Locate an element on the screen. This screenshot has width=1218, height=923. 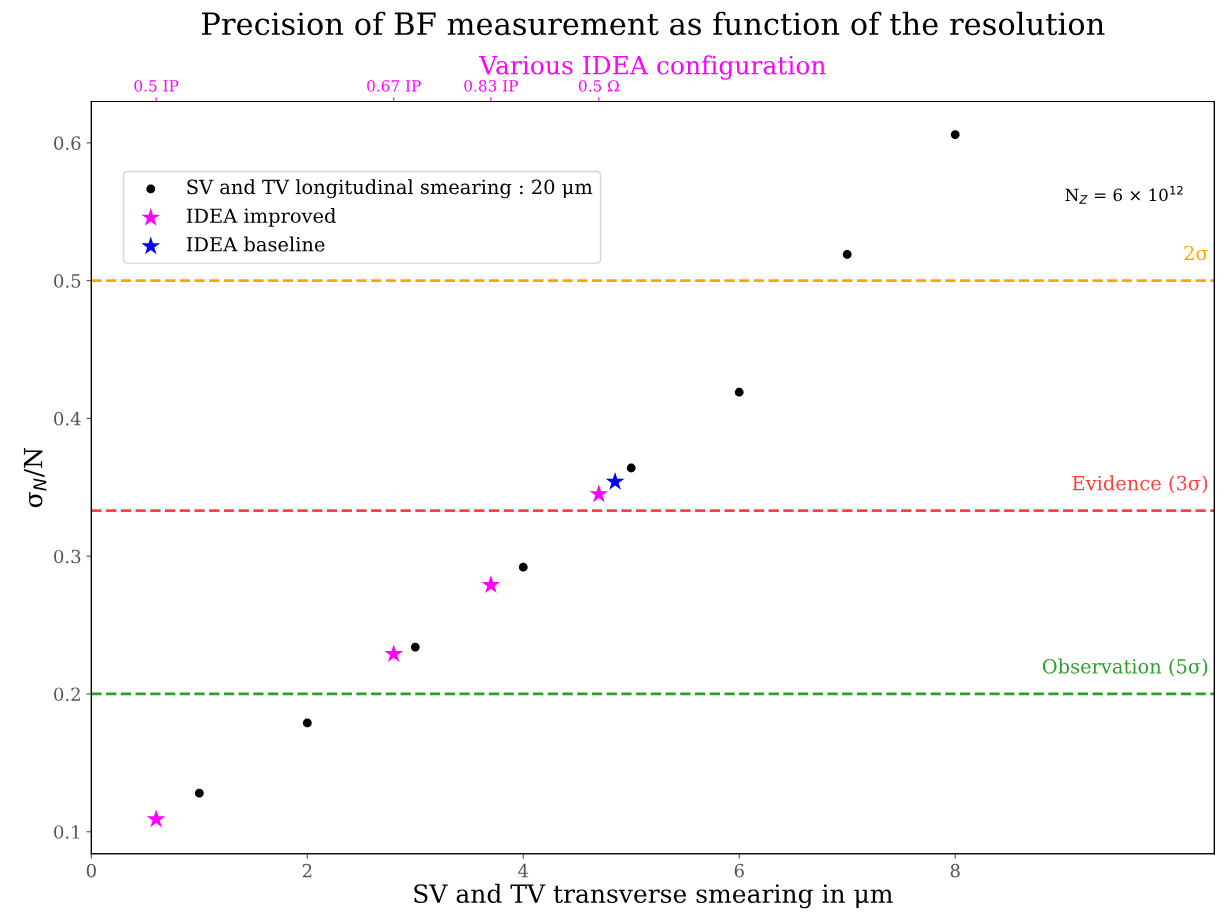
y-axis-title: σ$_{N}$/N is located at coordinates (35, 478).